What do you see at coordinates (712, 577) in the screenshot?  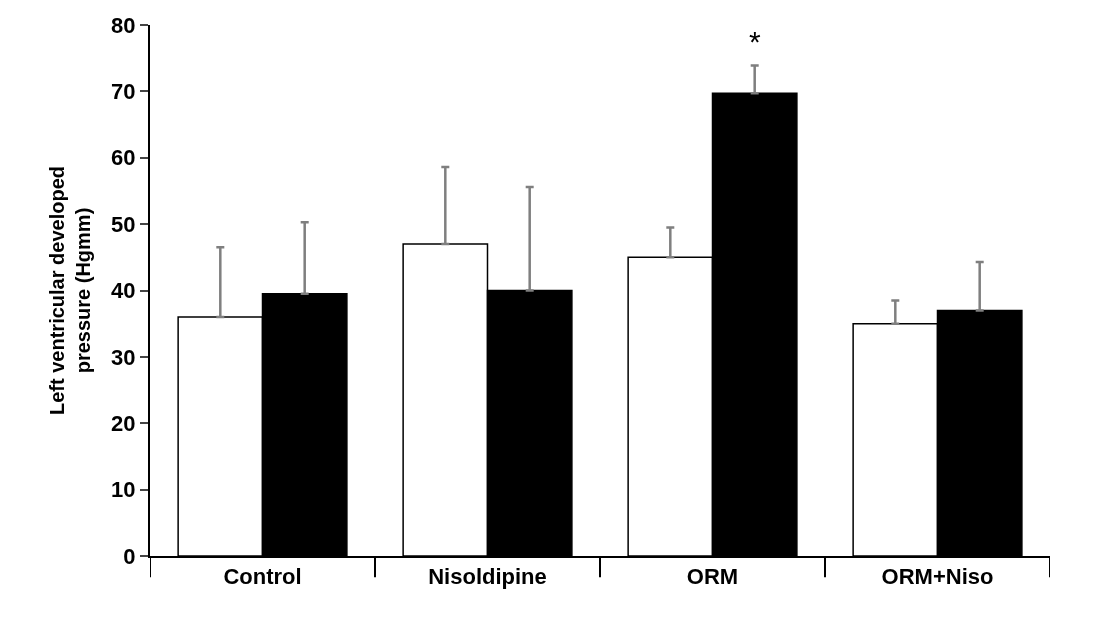 I see `x-tick-label: ORM` at bounding box center [712, 577].